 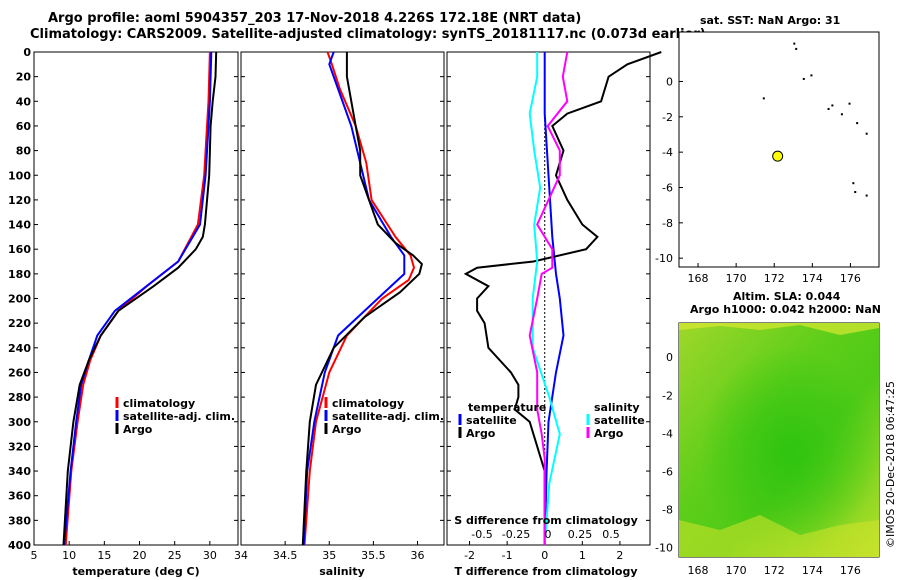 I want to click on salinity-xtick-label: 34, so click(x=241, y=555).